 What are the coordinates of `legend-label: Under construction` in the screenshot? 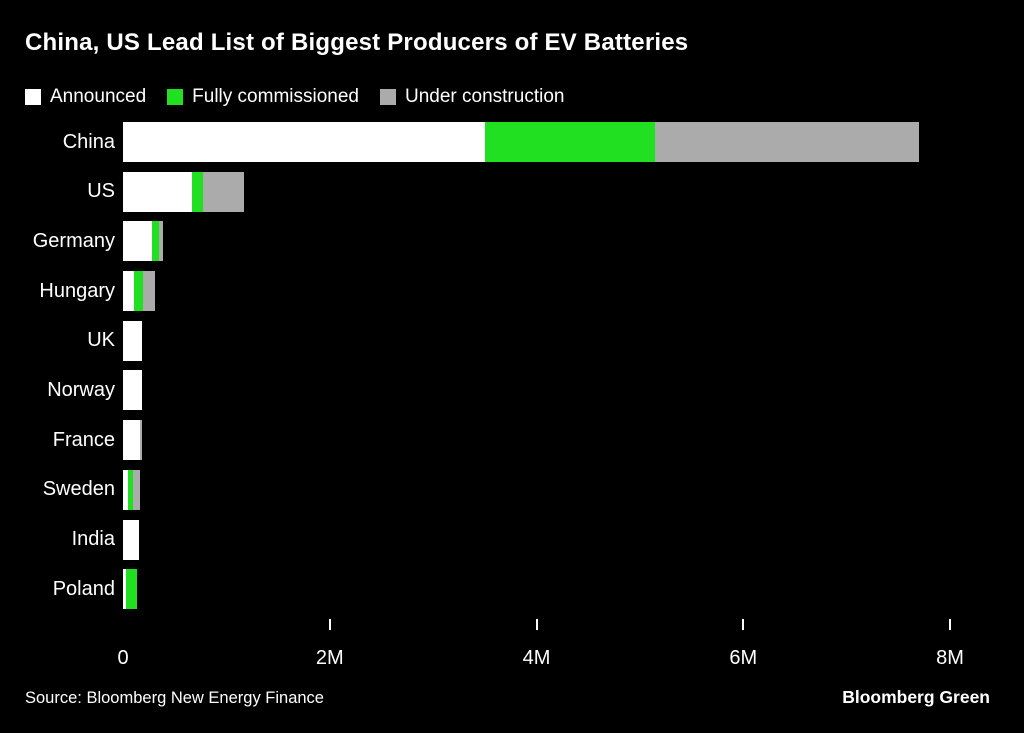 It's located at (484, 96).